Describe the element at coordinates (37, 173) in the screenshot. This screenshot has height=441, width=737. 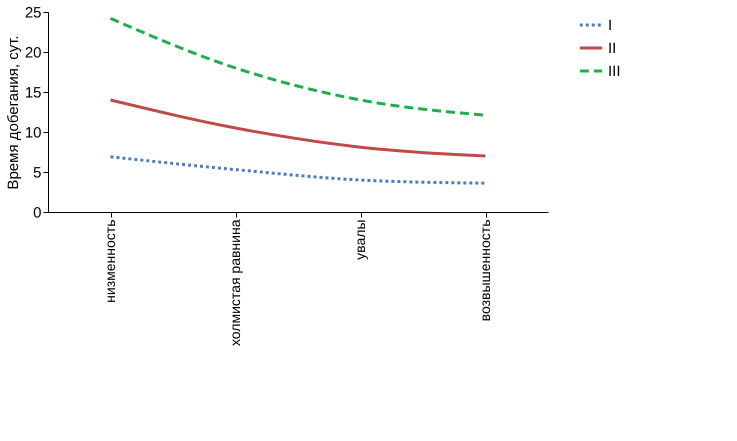
I see `y-tick-label: 5` at that location.